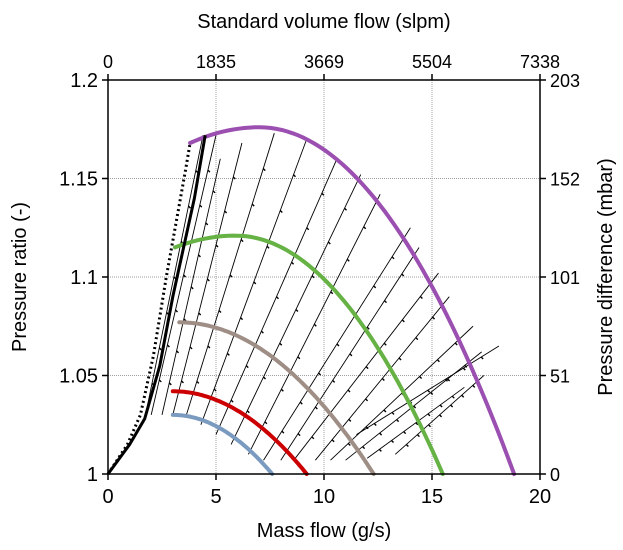 The height and width of the screenshot is (550, 623). What do you see at coordinates (156, 304) in the screenshot?
I see `surge-line` at bounding box center [156, 304].